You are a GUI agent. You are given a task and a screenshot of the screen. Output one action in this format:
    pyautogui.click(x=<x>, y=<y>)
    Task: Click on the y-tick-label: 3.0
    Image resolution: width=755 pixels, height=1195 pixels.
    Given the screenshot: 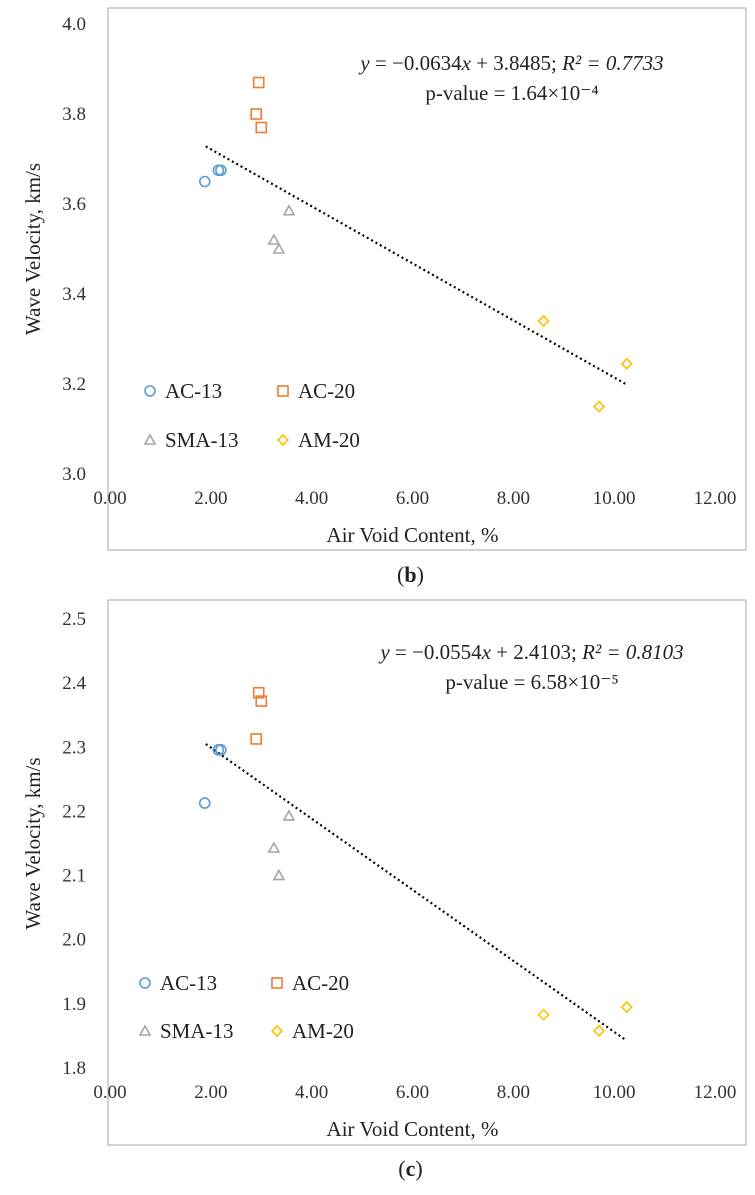 What is the action you would take?
    pyautogui.click(x=74, y=474)
    